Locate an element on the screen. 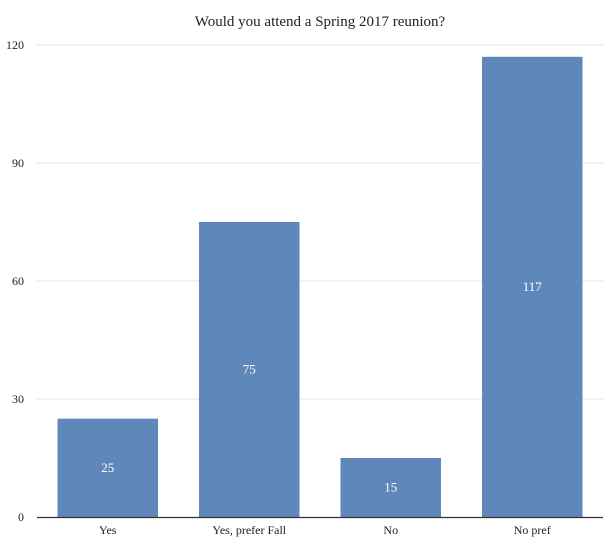  x-category-label: Yes, prefer Fall is located at coordinates (249, 530).